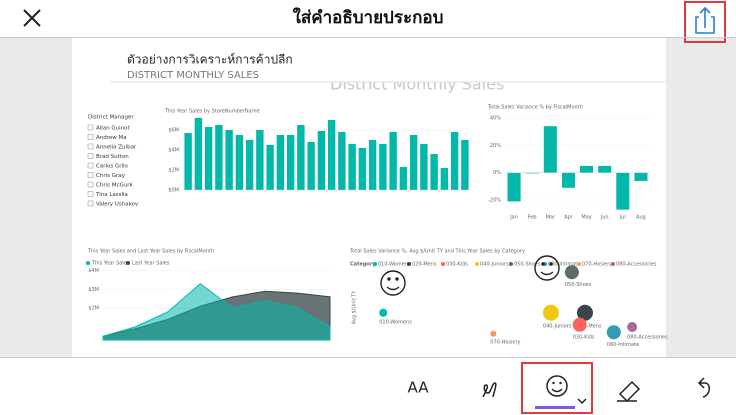 This screenshot has height=415, width=736. What do you see at coordinates (535, 108) in the screenshot?
I see `chart-title: Total Sales Variance % by FiscalMonth` at bounding box center [535, 108].